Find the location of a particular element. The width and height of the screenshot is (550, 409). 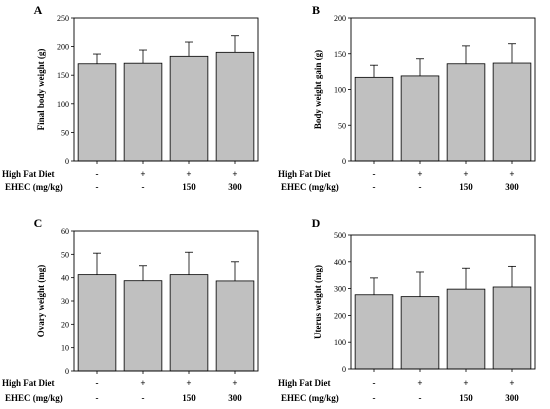

y-tick-label: 20 is located at coordinates (65, 324).